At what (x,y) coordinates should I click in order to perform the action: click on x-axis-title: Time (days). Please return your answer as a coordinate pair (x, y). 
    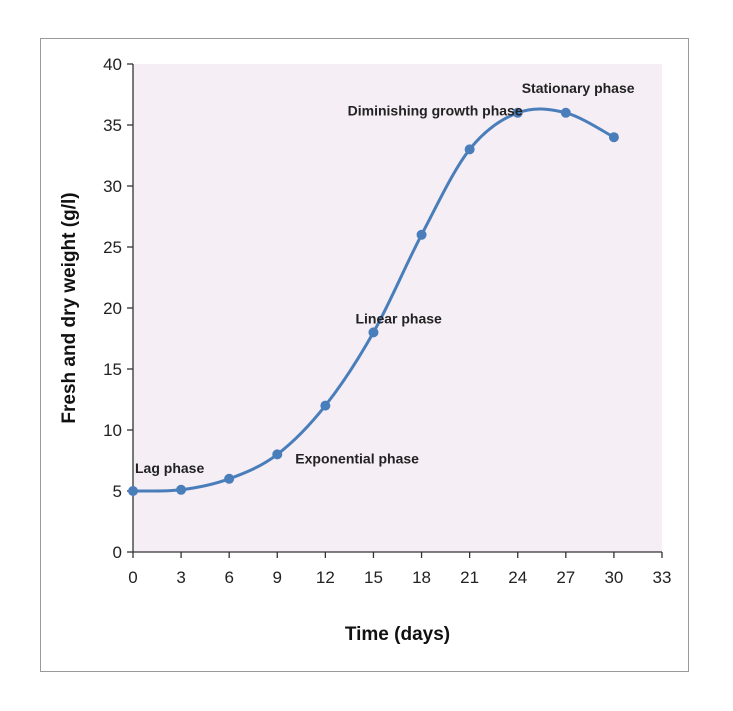
    Looking at the image, I should click on (397, 634).